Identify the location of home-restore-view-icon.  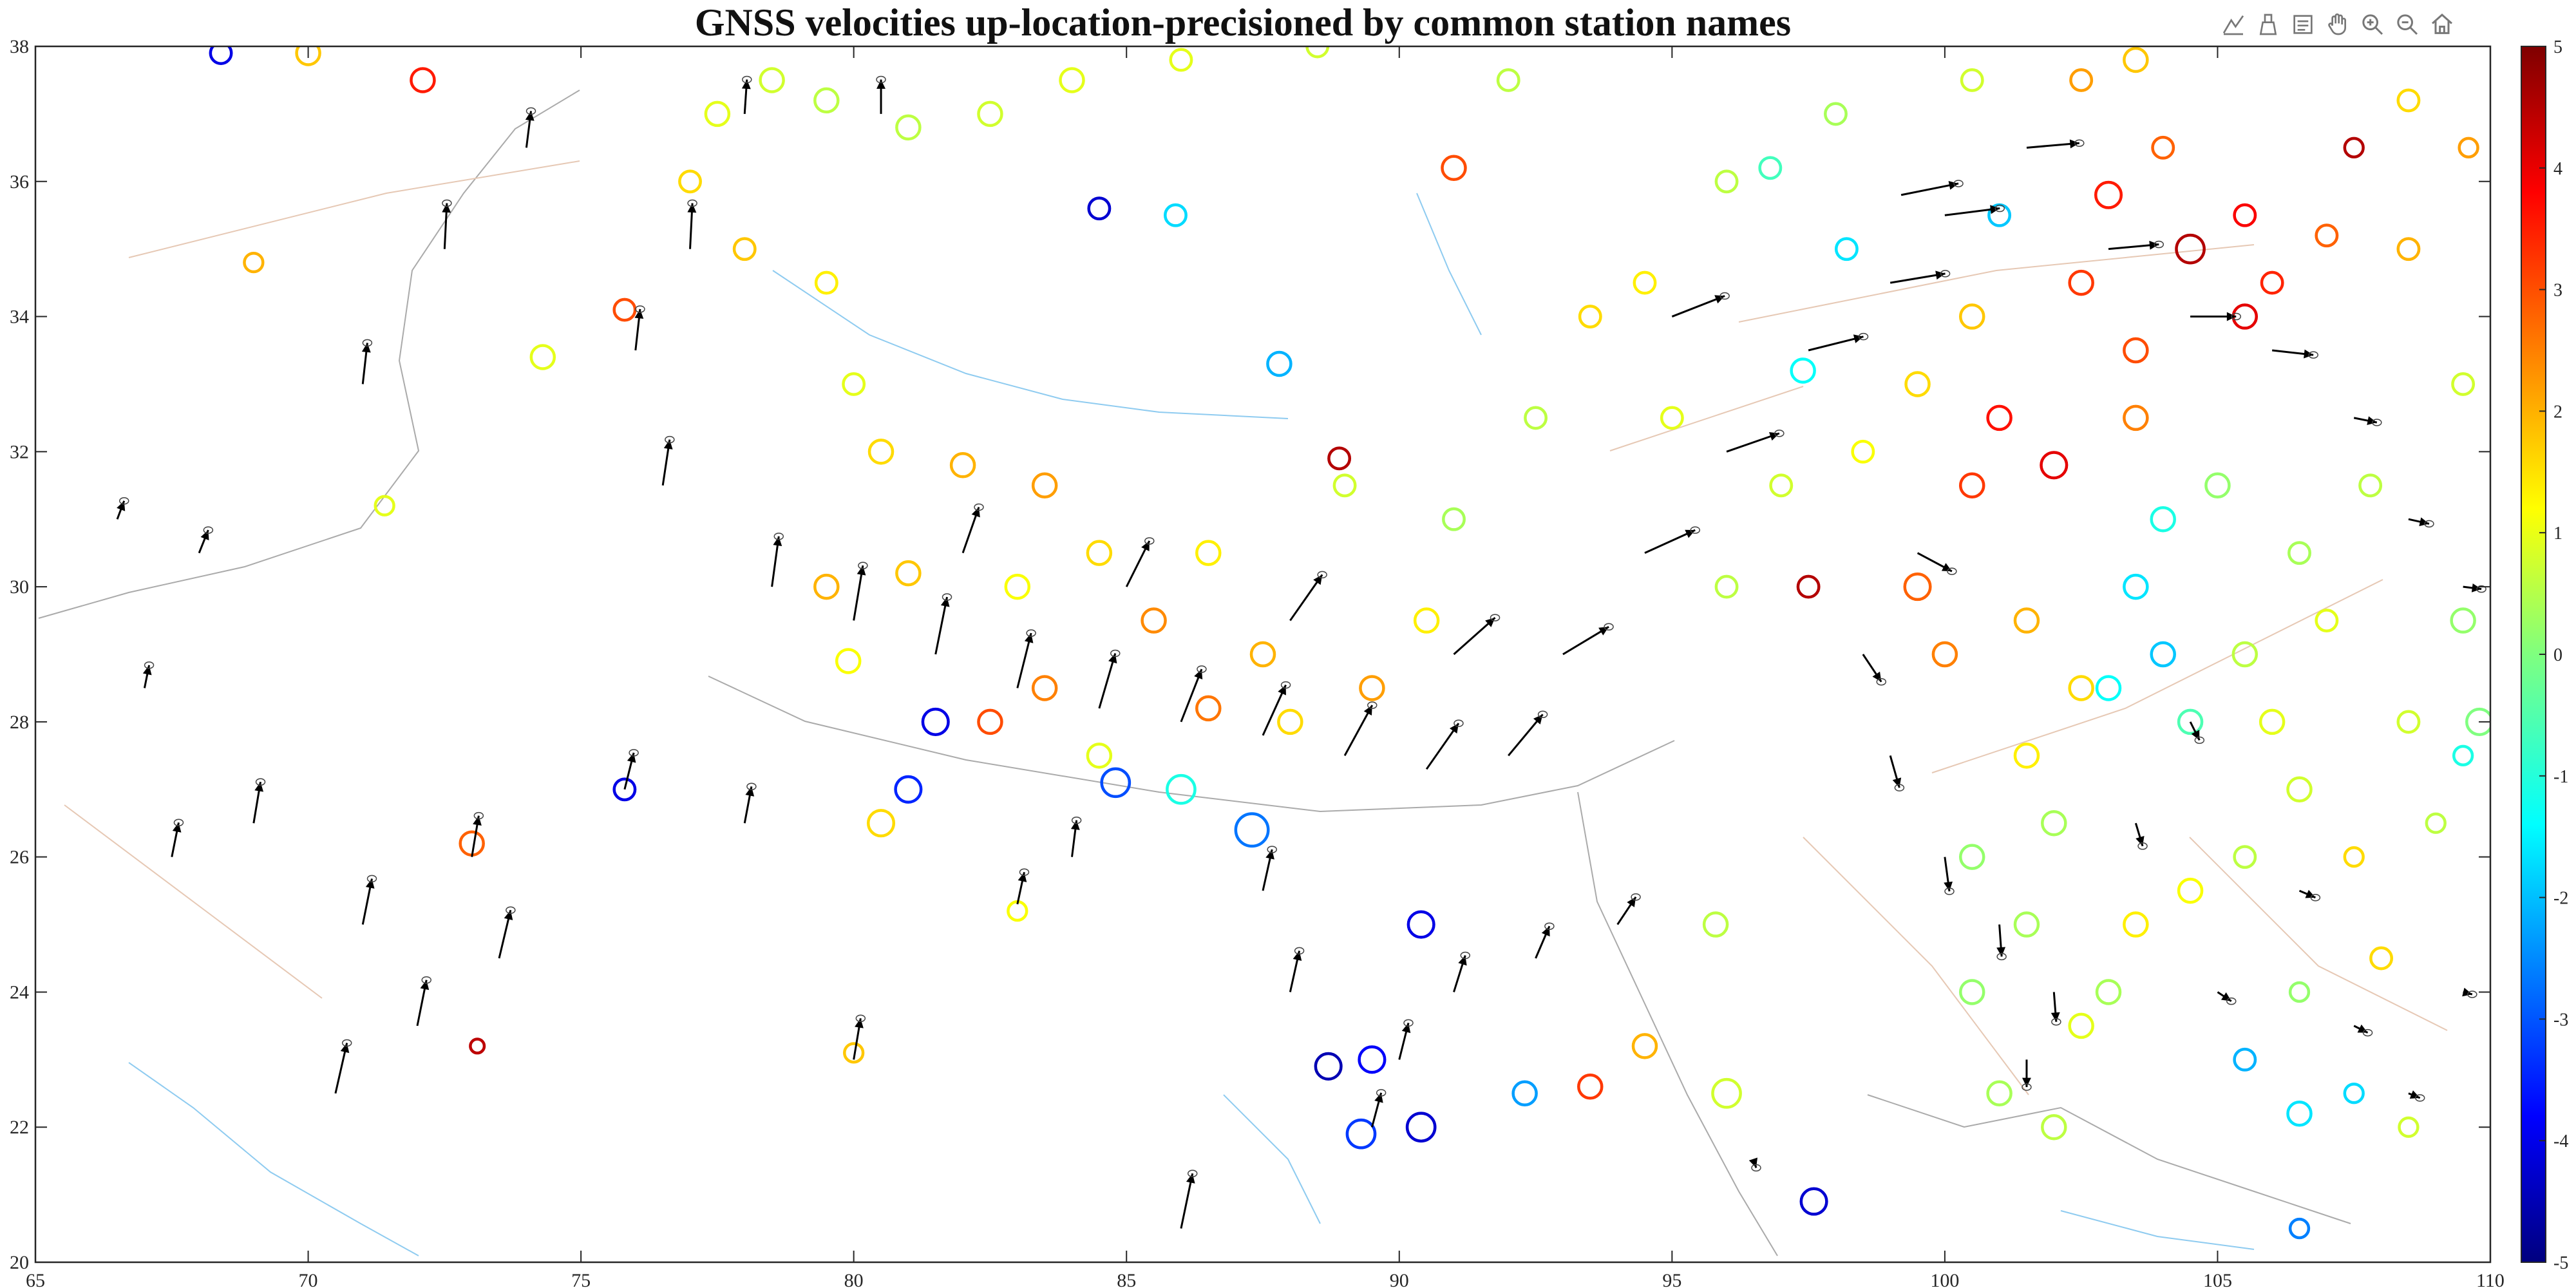
(2442, 24).